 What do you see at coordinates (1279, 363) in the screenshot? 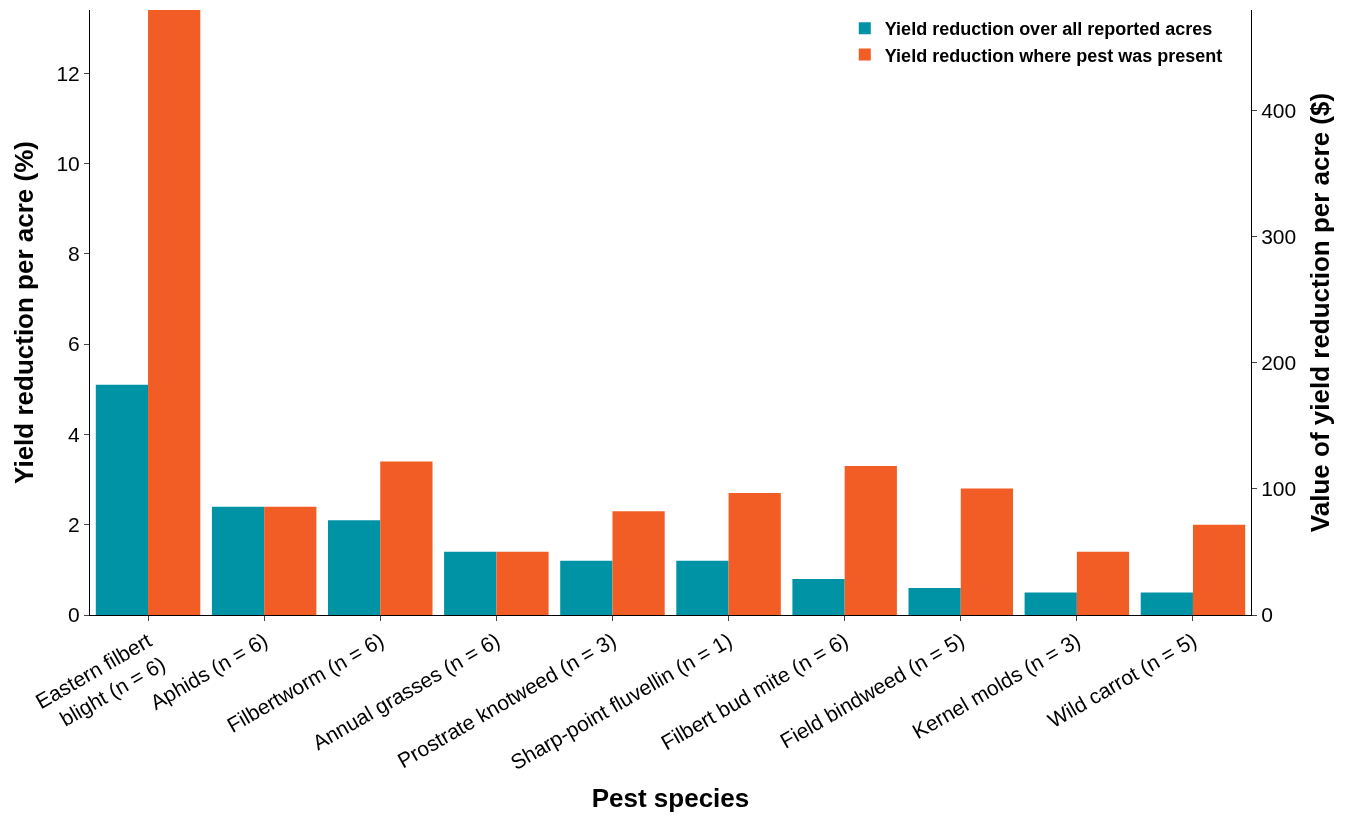
I see `y2-tick-label: 200` at bounding box center [1279, 363].